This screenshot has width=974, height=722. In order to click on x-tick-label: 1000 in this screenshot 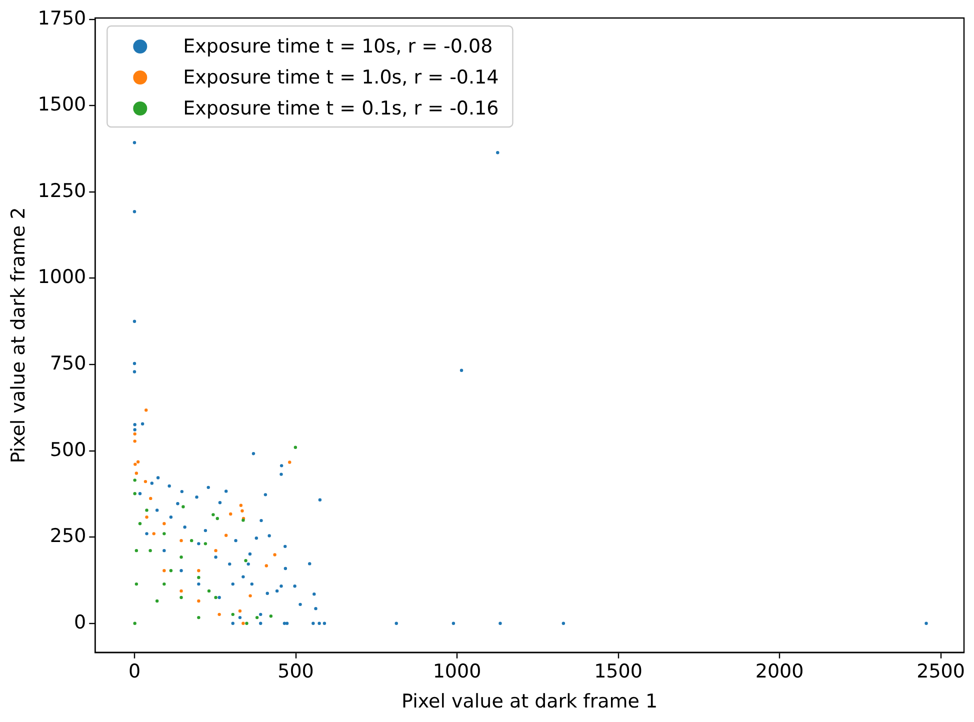, I will do `click(457, 671)`.